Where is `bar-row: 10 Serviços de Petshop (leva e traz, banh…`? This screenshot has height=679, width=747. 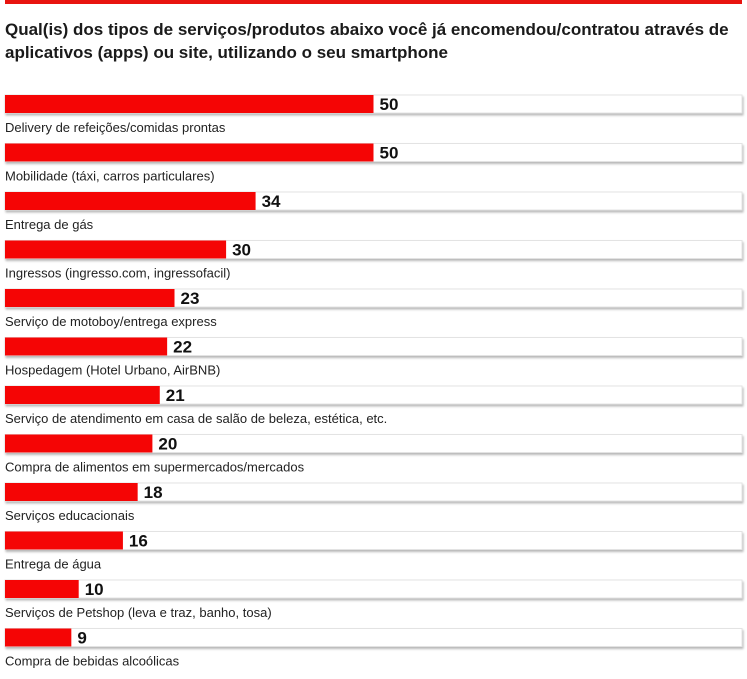 bar-row: 10 Serviços de Petshop (leva e traz, banh… is located at coordinates (373, 599).